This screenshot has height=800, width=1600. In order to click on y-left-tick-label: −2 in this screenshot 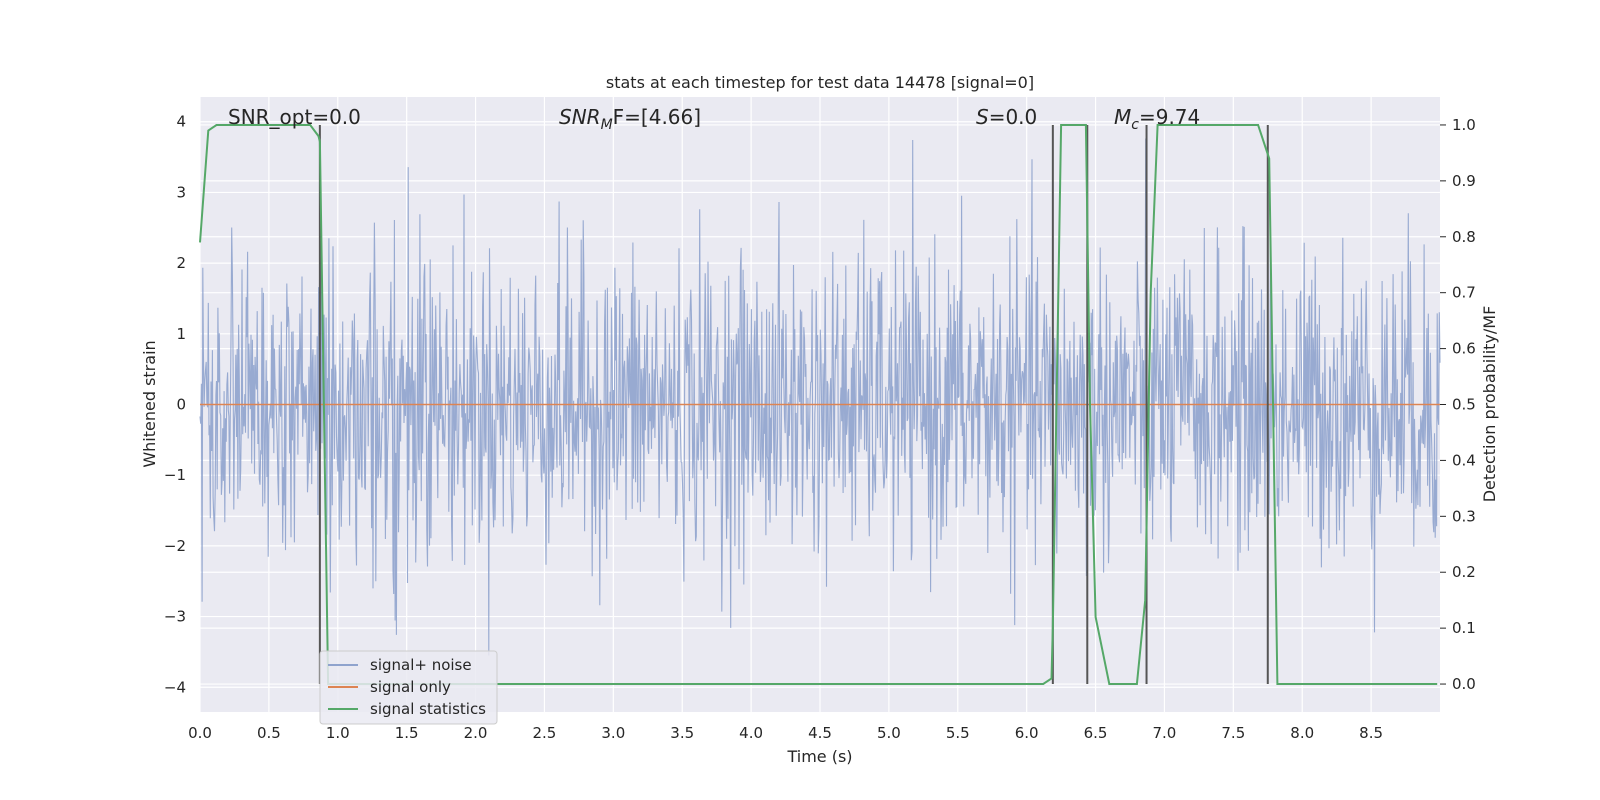, I will do `click(175, 546)`.